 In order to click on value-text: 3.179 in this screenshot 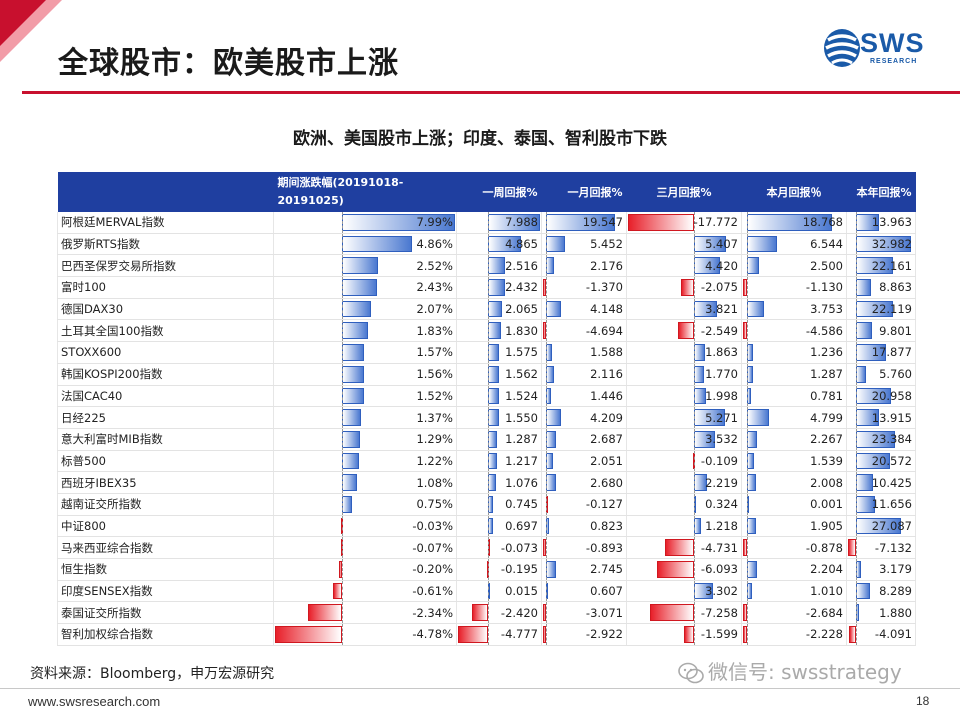, I will do `click(895, 569)`.